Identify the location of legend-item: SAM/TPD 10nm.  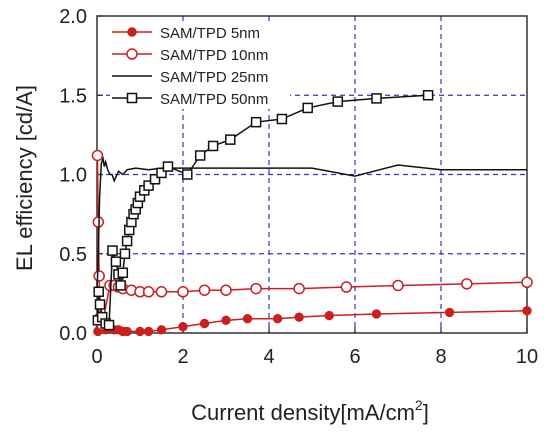
(200, 54).